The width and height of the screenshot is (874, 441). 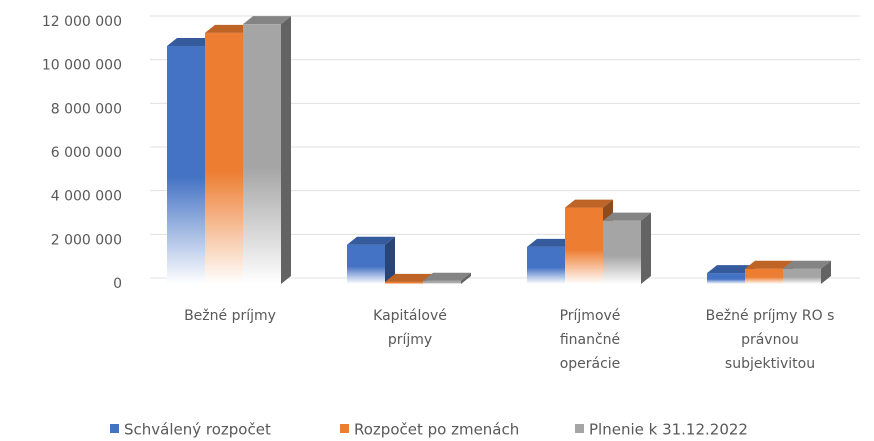 I want to click on x-tick-label: Bežné príjmy RO s právnou subjektivitou, so click(x=770, y=340).